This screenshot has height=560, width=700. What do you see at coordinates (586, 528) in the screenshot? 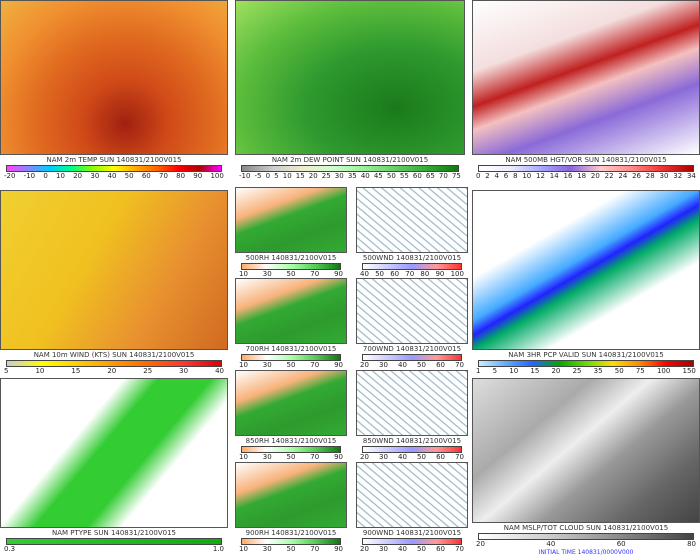
I see `panel-caption: NAM MSLP/TOT CLOUD SUN 140831/2100V015` at bounding box center [586, 528].